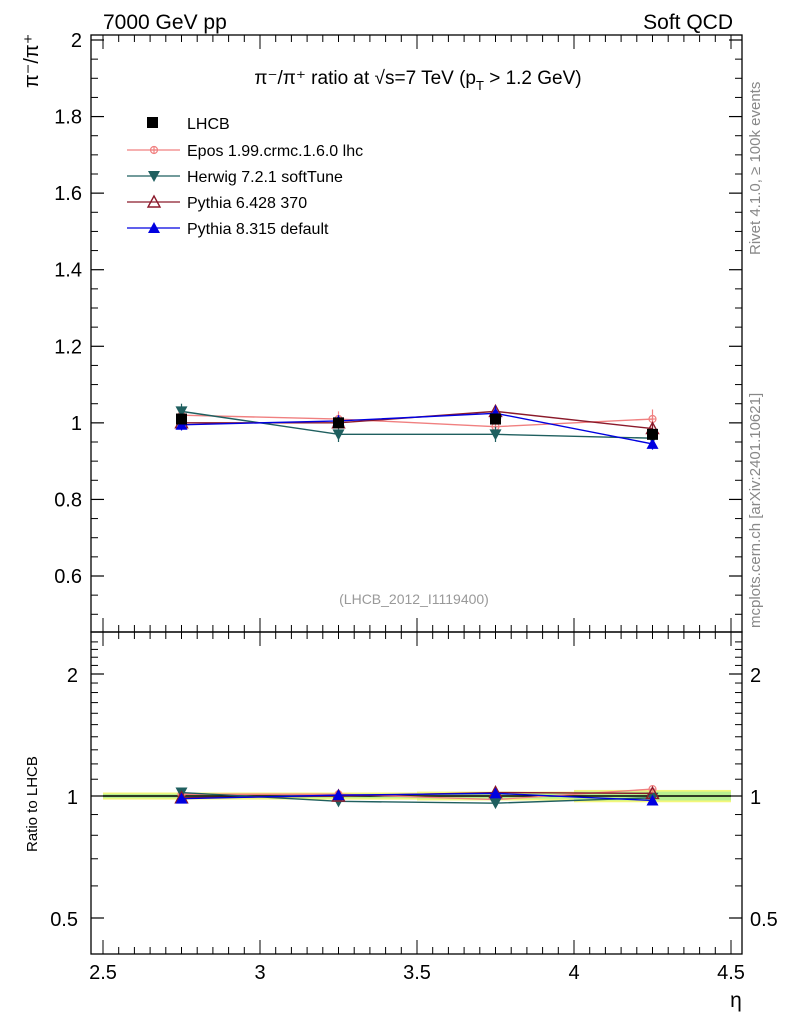 The image size is (786, 1024). Describe the element at coordinates (259, 973) in the screenshot. I see `x-tick-label: 3` at that location.